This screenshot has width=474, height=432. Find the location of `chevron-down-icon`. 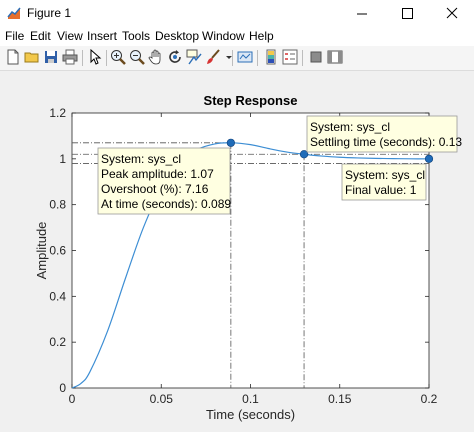

chevron-down-icon is located at coordinates (229, 57).